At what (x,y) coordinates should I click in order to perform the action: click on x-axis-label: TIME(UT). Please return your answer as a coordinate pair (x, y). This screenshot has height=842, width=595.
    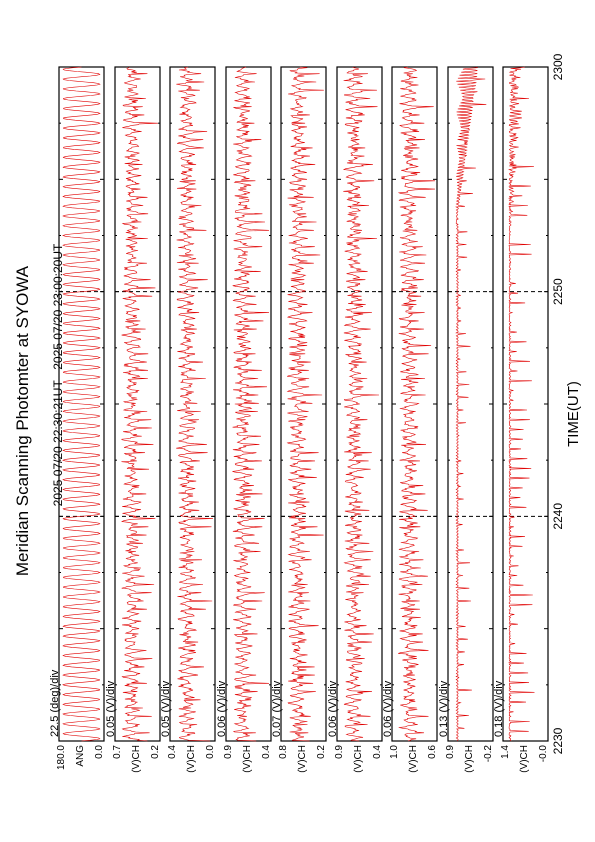
    Looking at the image, I should click on (573, 414).